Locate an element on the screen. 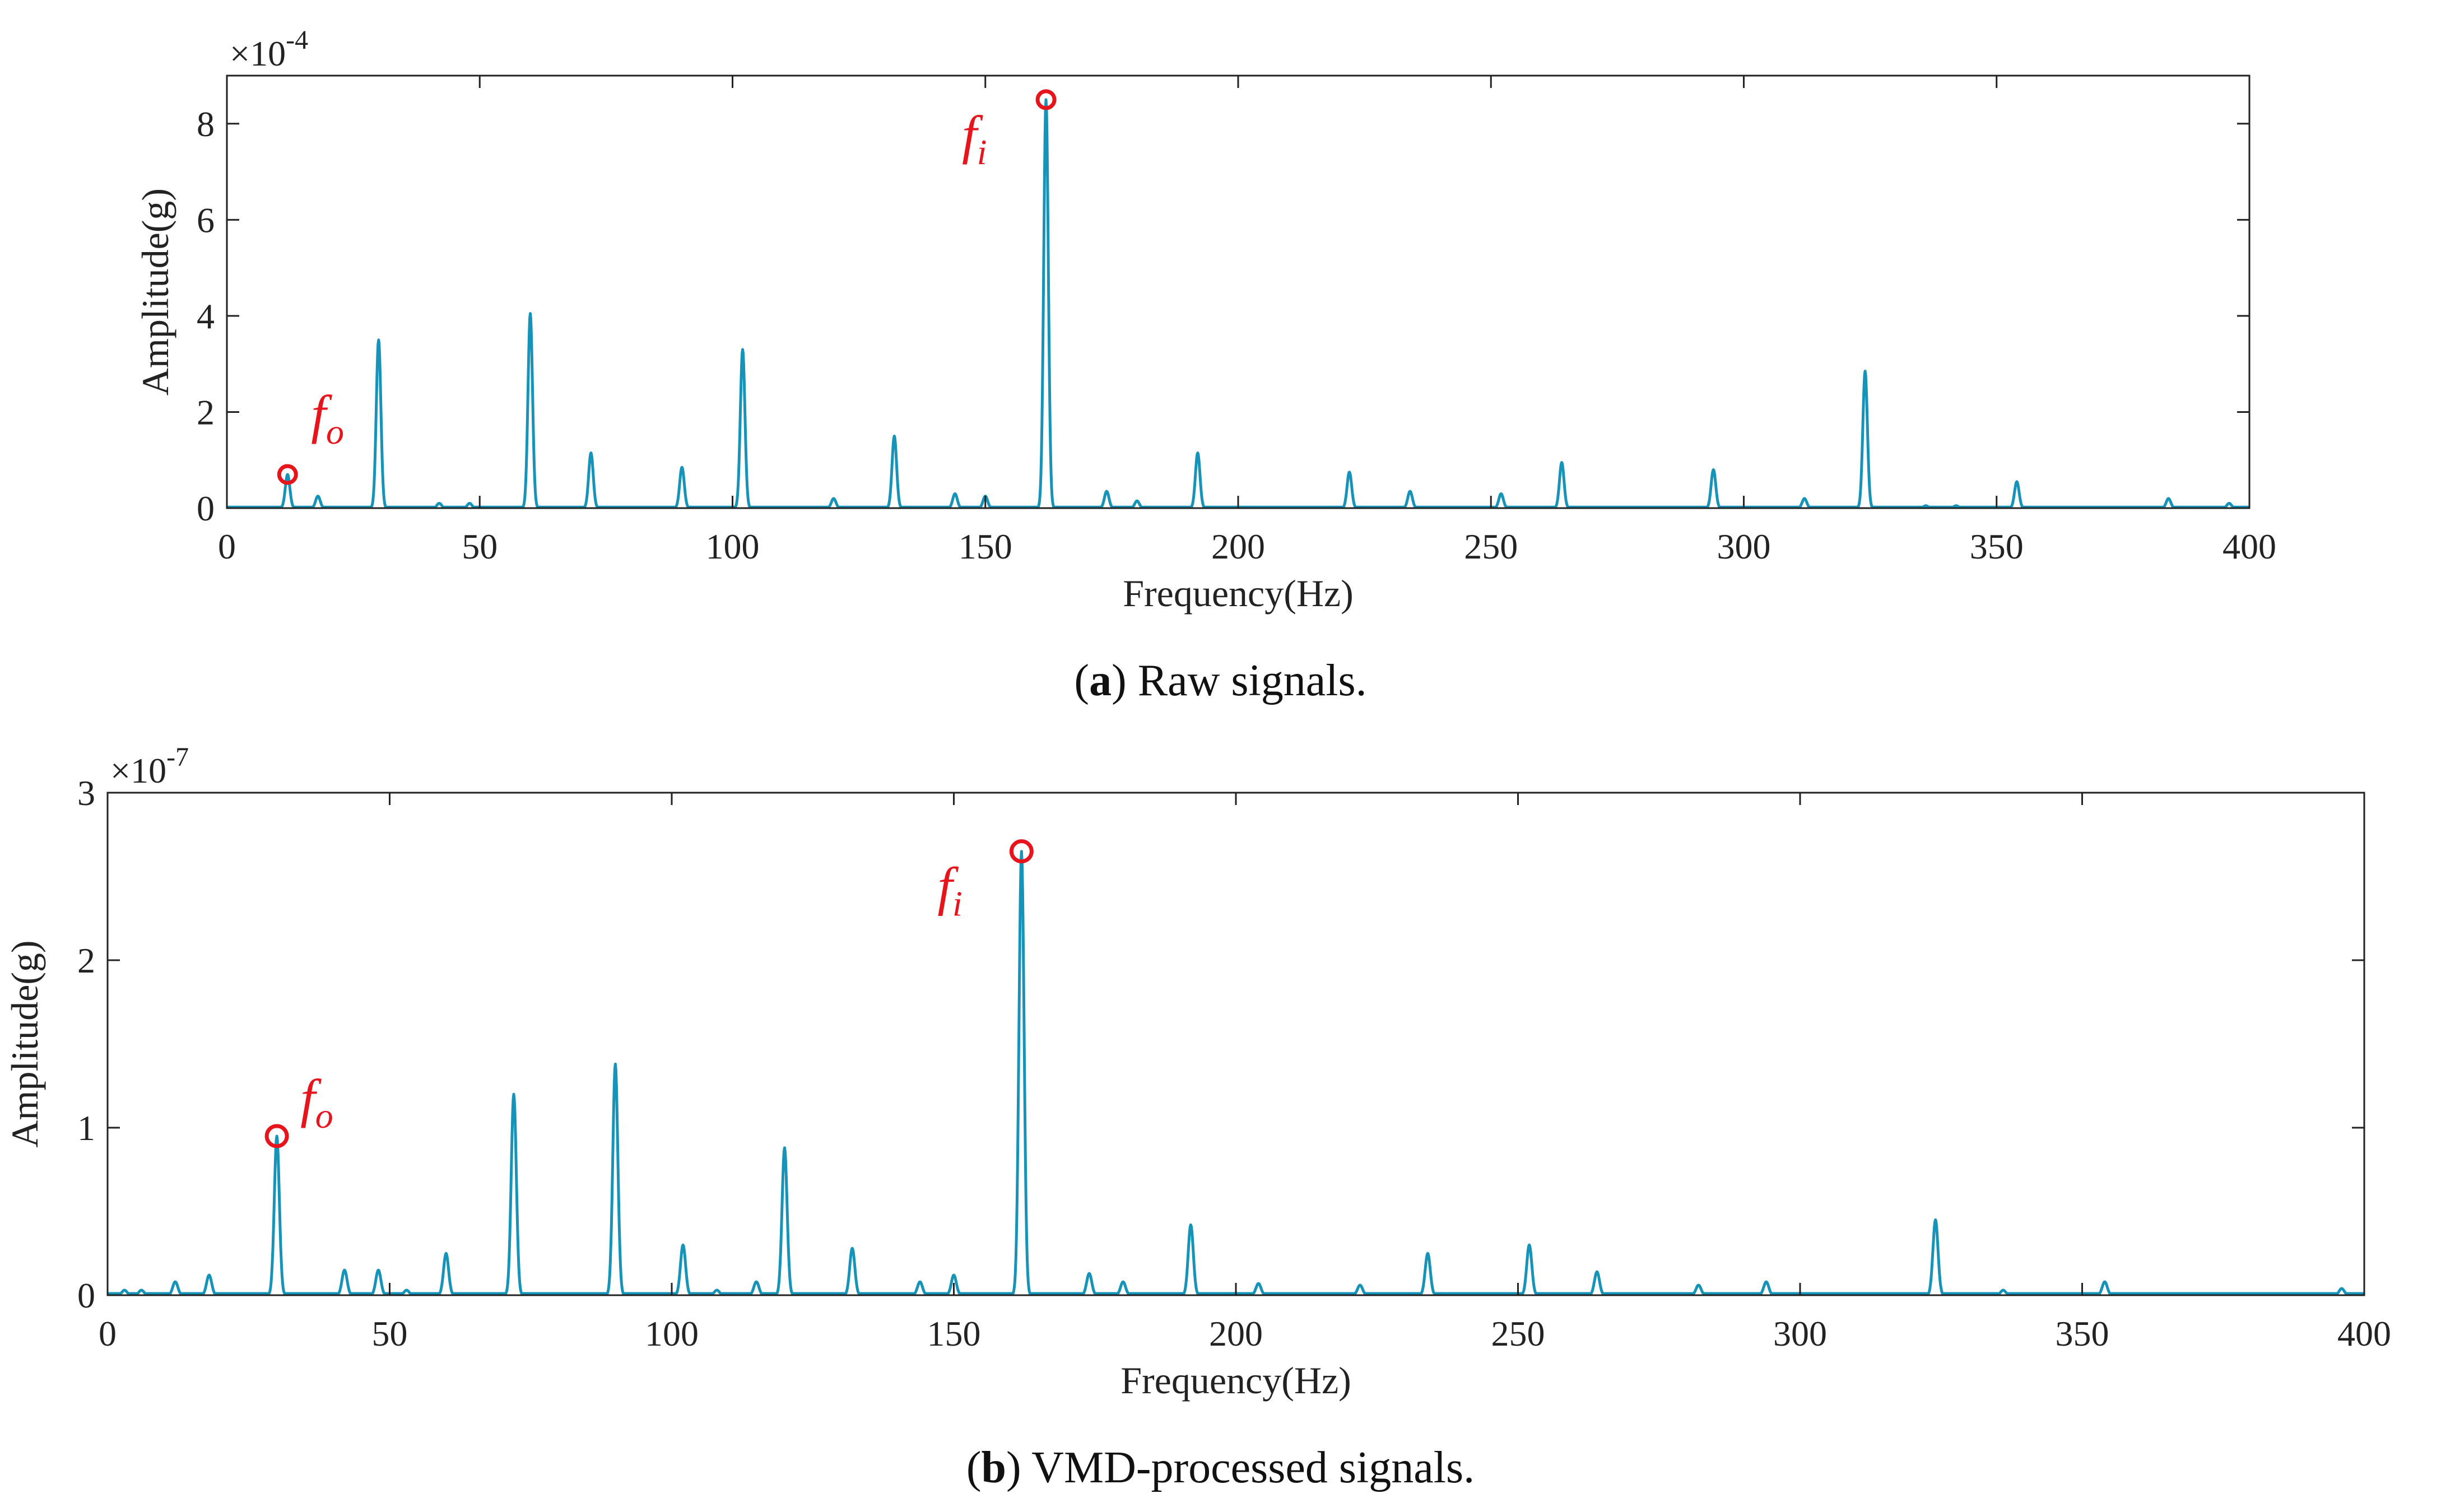  chart-a-marker-fi is located at coordinates (1046, 99).